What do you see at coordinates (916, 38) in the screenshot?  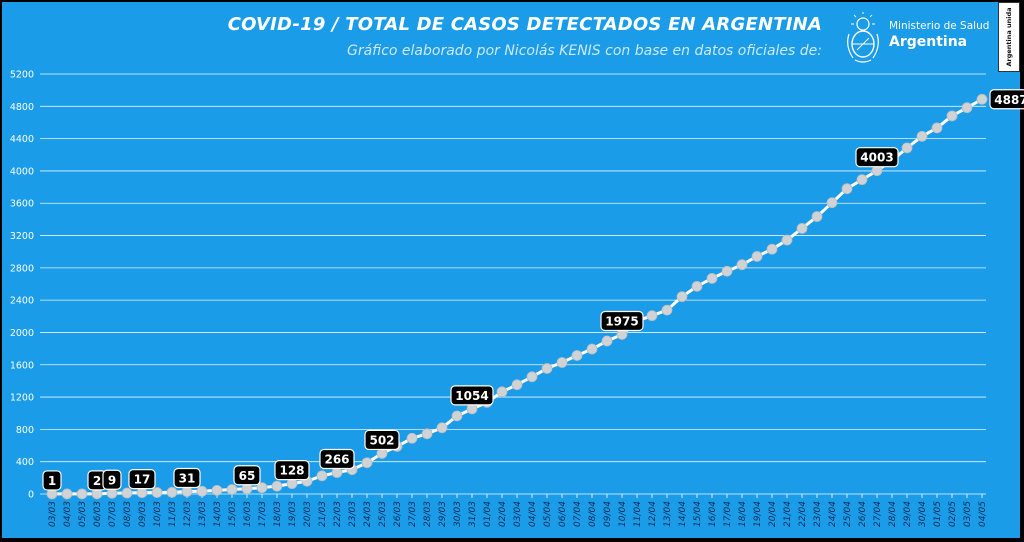 I see `ministry-logo: Ministerio de Salud Argentina` at bounding box center [916, 38].